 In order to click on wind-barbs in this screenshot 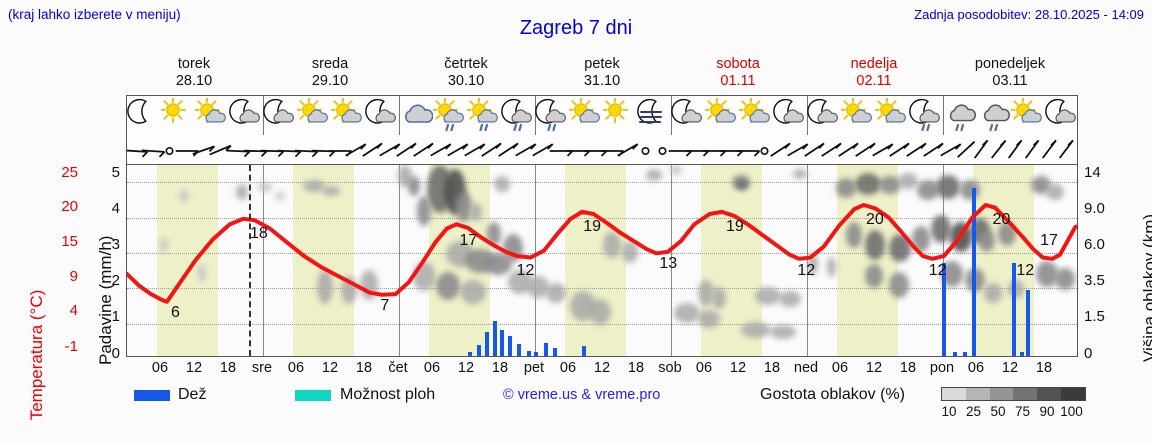, I will do `click(600, 149)`.